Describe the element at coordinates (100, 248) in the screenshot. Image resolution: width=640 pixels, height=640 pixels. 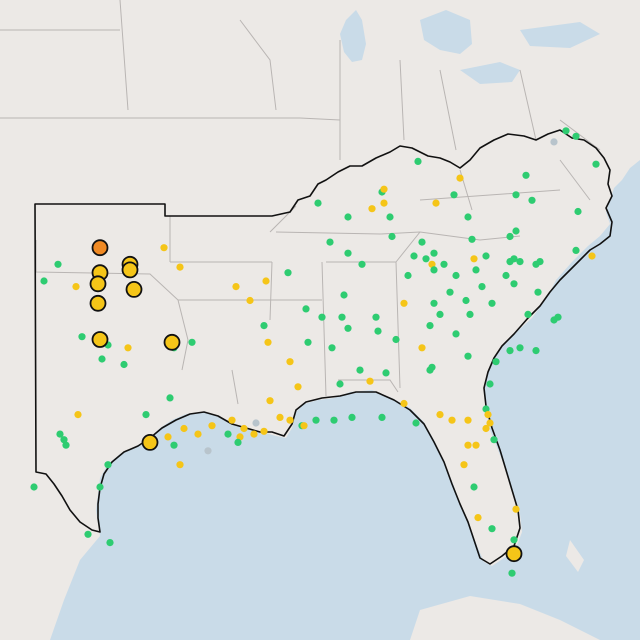
I see `large-orange-station-marker` at that location.